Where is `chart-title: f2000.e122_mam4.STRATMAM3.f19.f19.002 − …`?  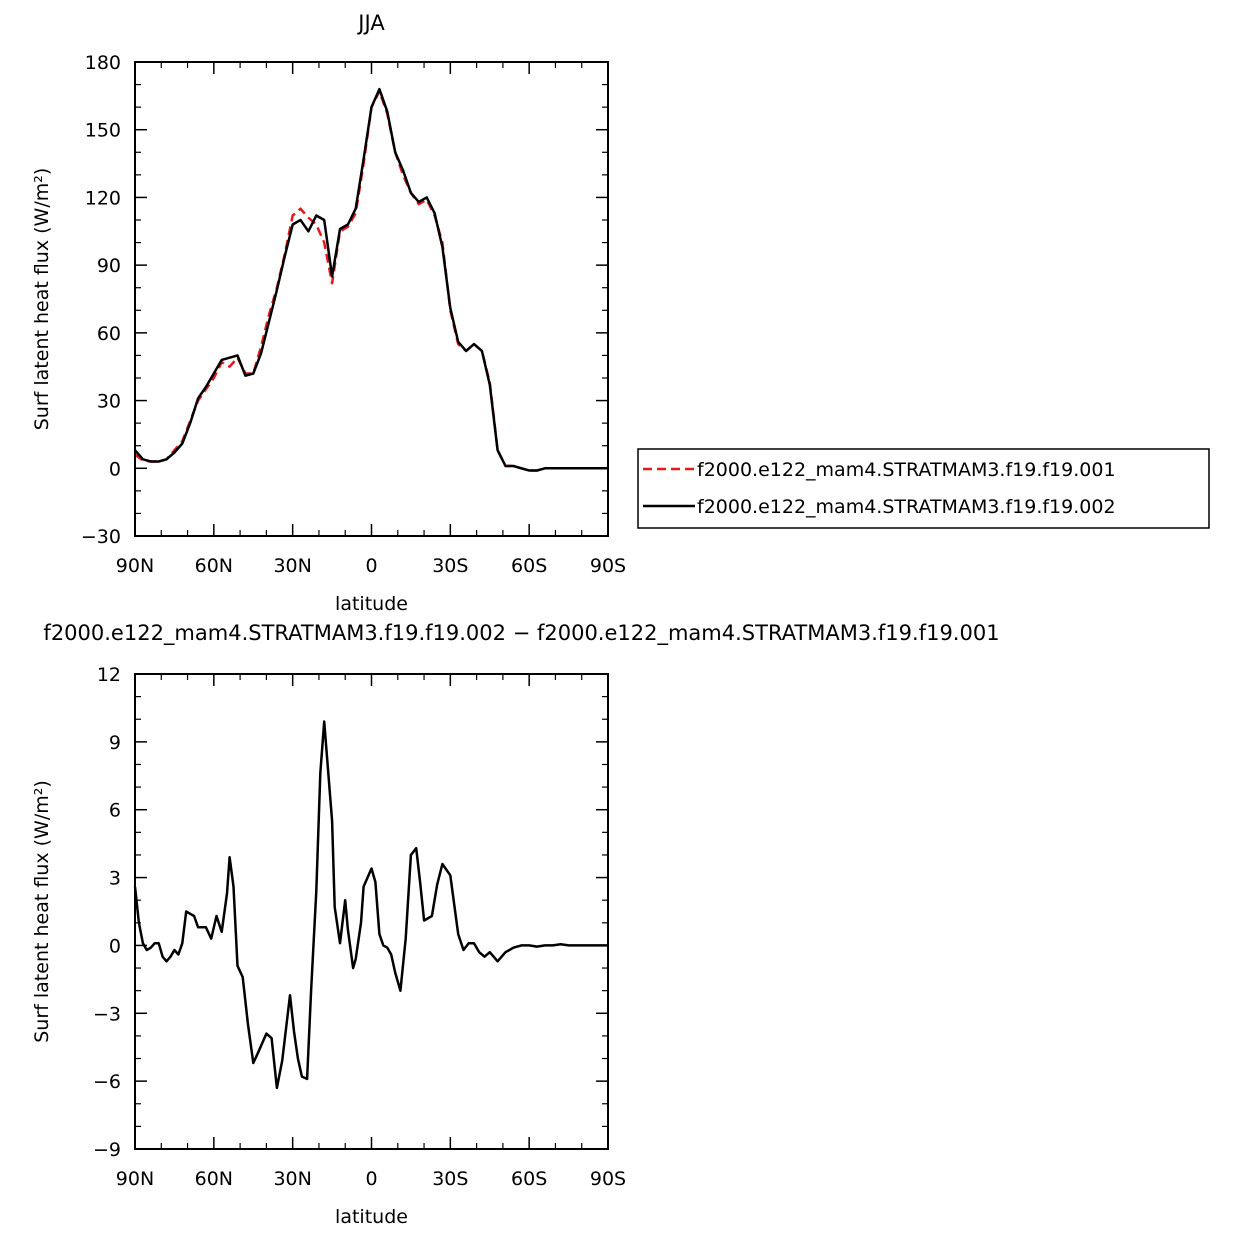
chart-title: f2000.e122_mam4.STRATMAM3.f19.f19.002 − … is located at coordinates (521, 633).